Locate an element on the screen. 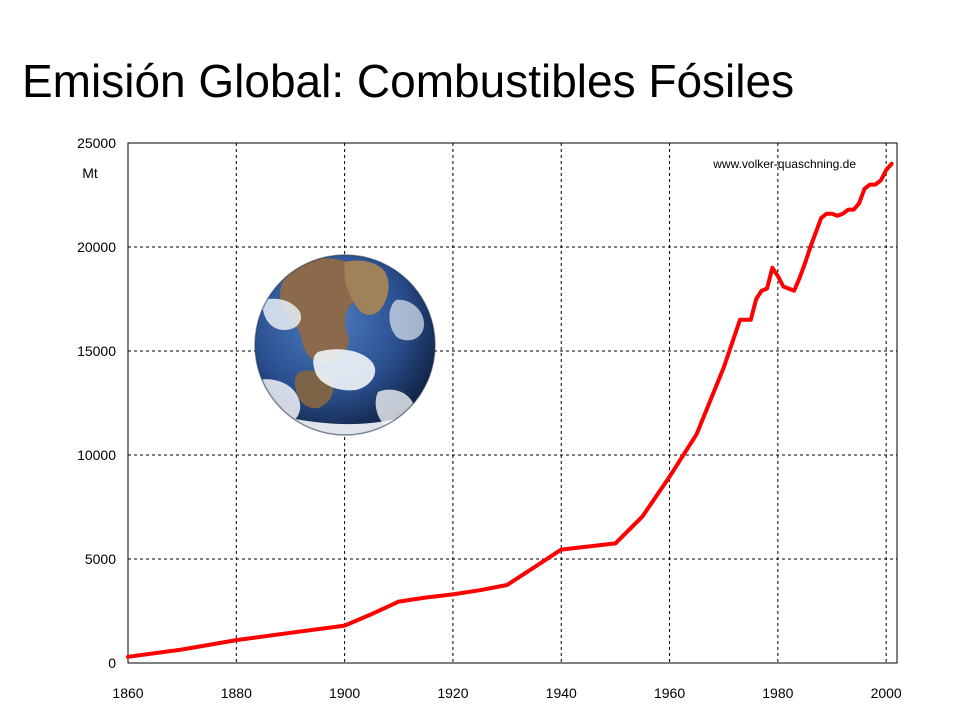 The height and width of the screenshot is (720, 960). y-axis-unit-label: Mt is located at coordinates (90, 173).